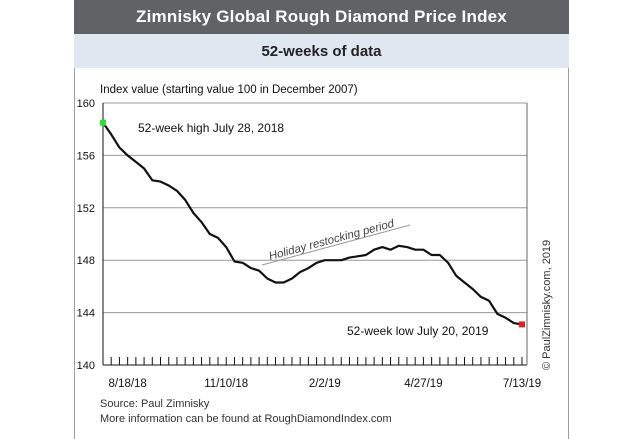 The height and width of the screenshot is (439, 643). I want to click on x-tick-labels: 8/18/18 11/10/18 2/2/19 4/27/19 7/13/19, so click(324, 384).